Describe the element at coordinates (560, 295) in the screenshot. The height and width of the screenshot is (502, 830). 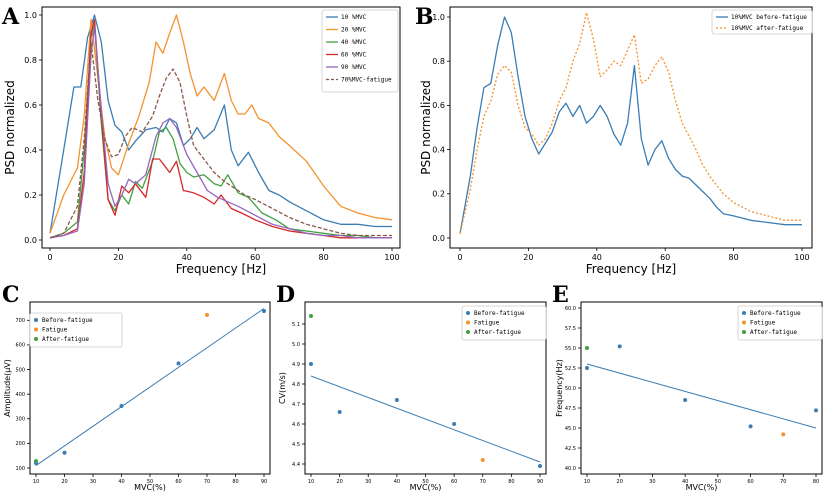
I see `panel-letter-E: E` at that location.